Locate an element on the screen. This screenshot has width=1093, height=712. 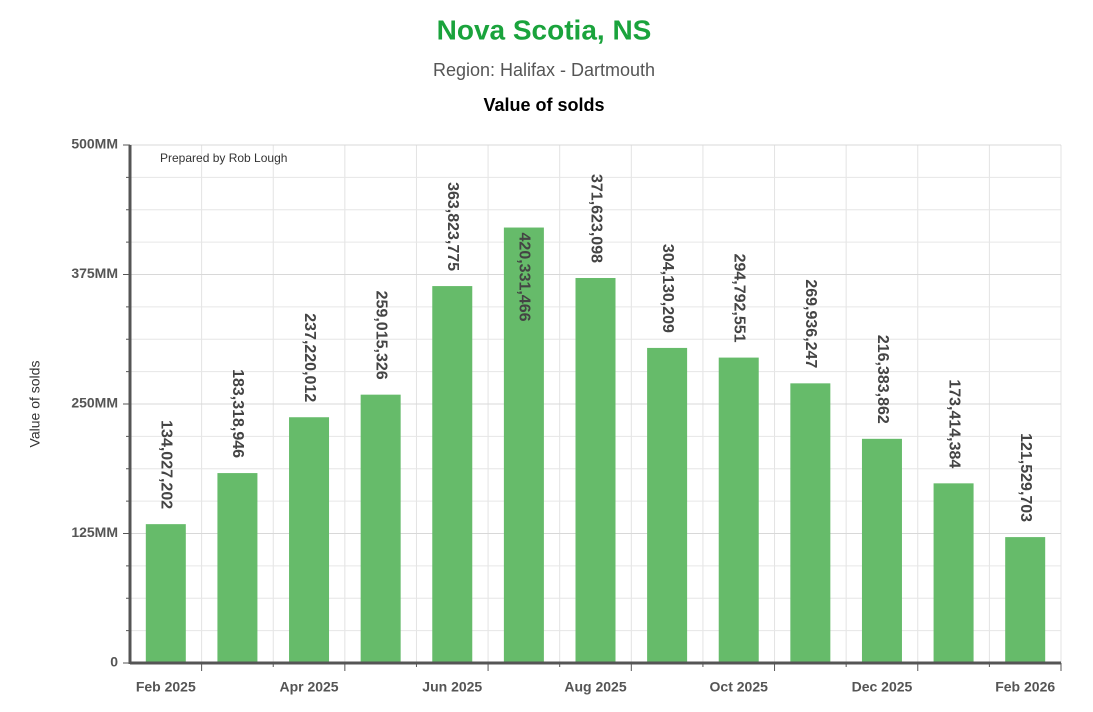
x-tick-label: Apr 2025 is located at coordinates (308, 687).